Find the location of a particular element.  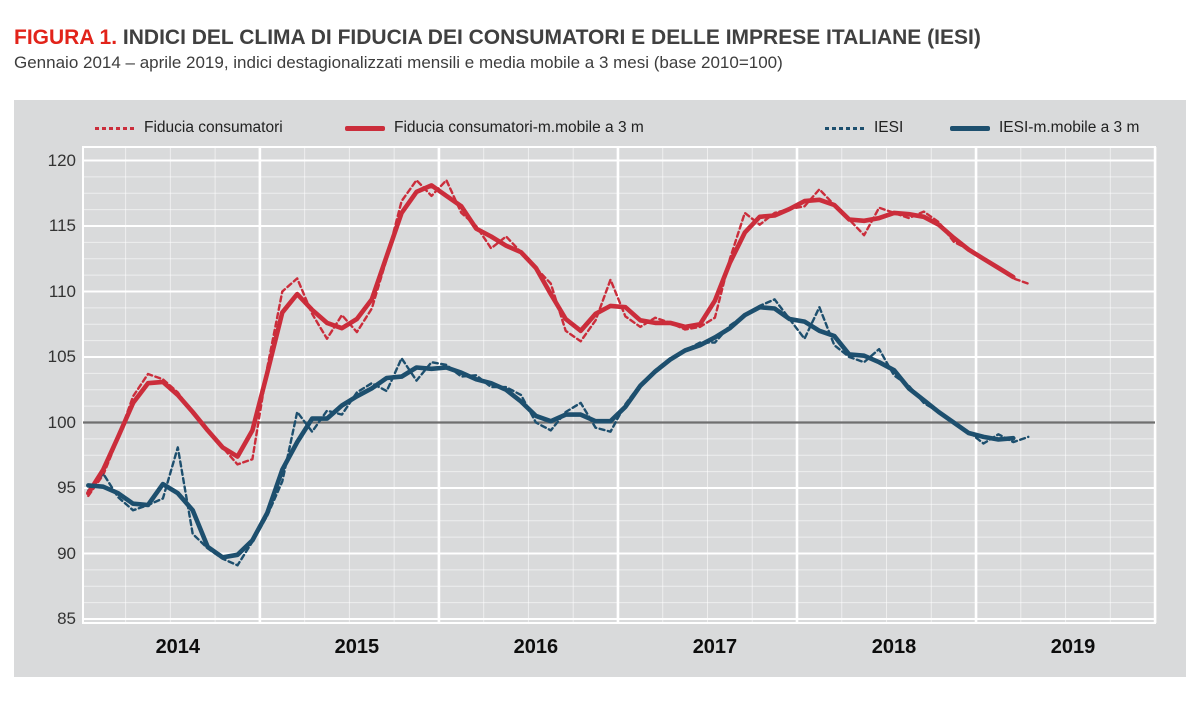

red-dashed-line-swatch is located at coordinates (115, 128).